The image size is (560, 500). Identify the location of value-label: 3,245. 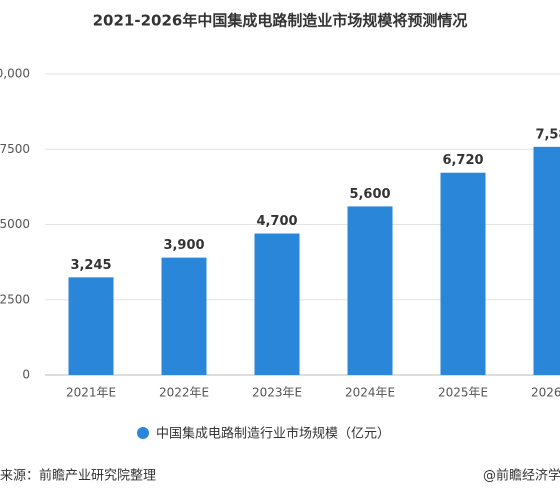
(90, 265).